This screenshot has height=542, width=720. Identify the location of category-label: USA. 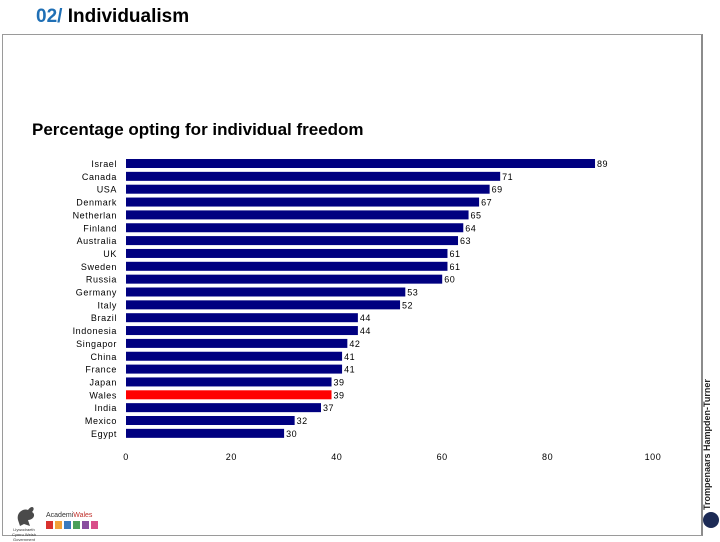
(107, 190).